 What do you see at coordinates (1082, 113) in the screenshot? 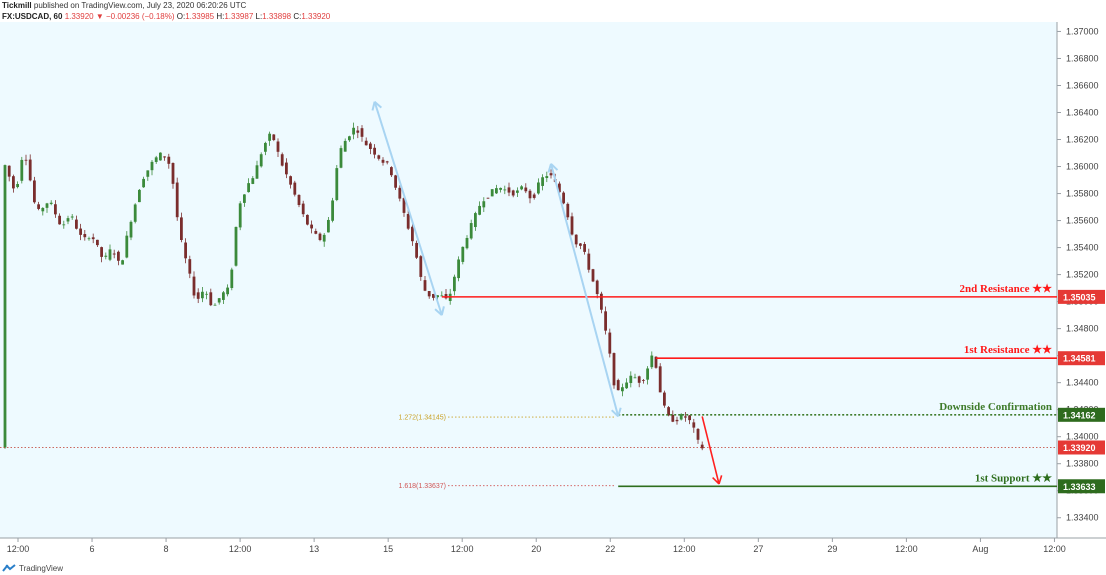
I see `y-tick-label: 1.36400` at bounding box center [1082, 113].